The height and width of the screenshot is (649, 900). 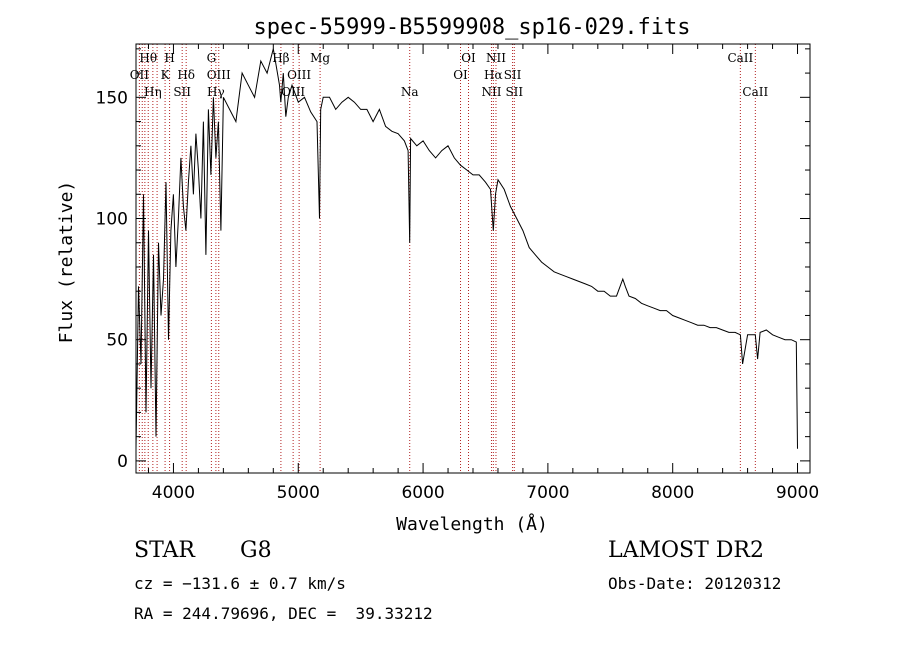 What do you see at coordinates (471, 27) in the screenshot?
I see `chart-title: spec-55999-B5599908_sp16-029.fits` at bounding box center [471, 27].